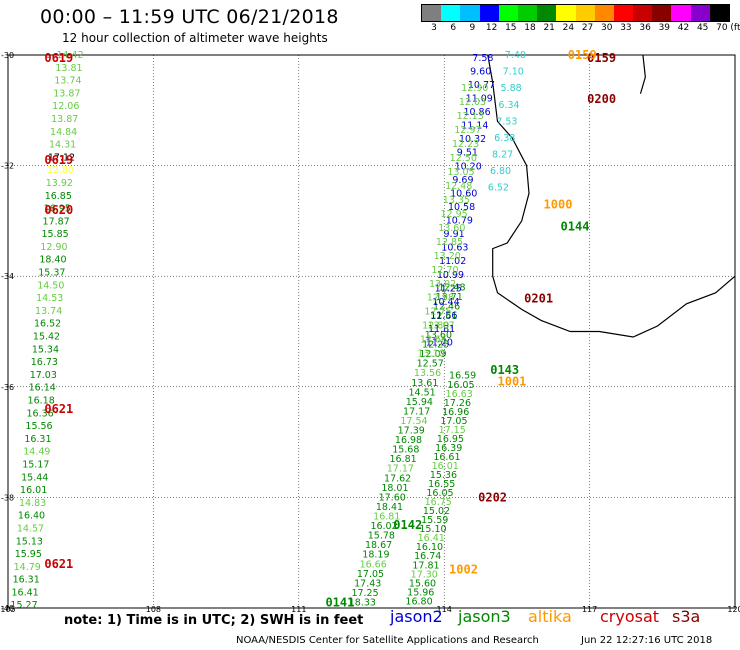 The height and width of the screenshot is (650, 740). What do you see at coordinates (438, 502) in the screenshot?
I see `track-value: 16.75` at bounding box center [438, 502].